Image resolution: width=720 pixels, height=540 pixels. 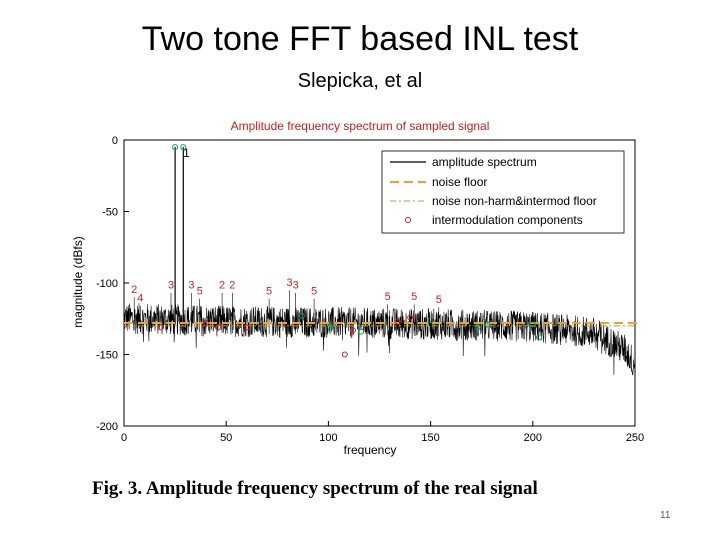 I want to click on y-tick-label: -150, so click(x=107, y=356).